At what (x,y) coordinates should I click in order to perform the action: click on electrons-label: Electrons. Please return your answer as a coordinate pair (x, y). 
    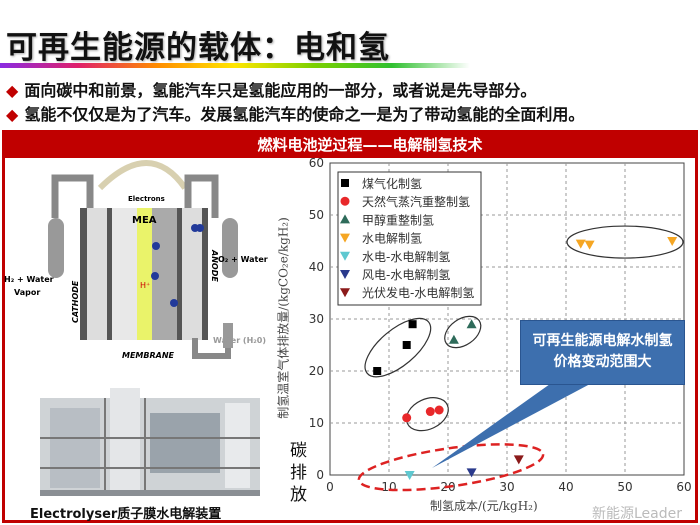
    Looking at the image, I should click on (146, 199).